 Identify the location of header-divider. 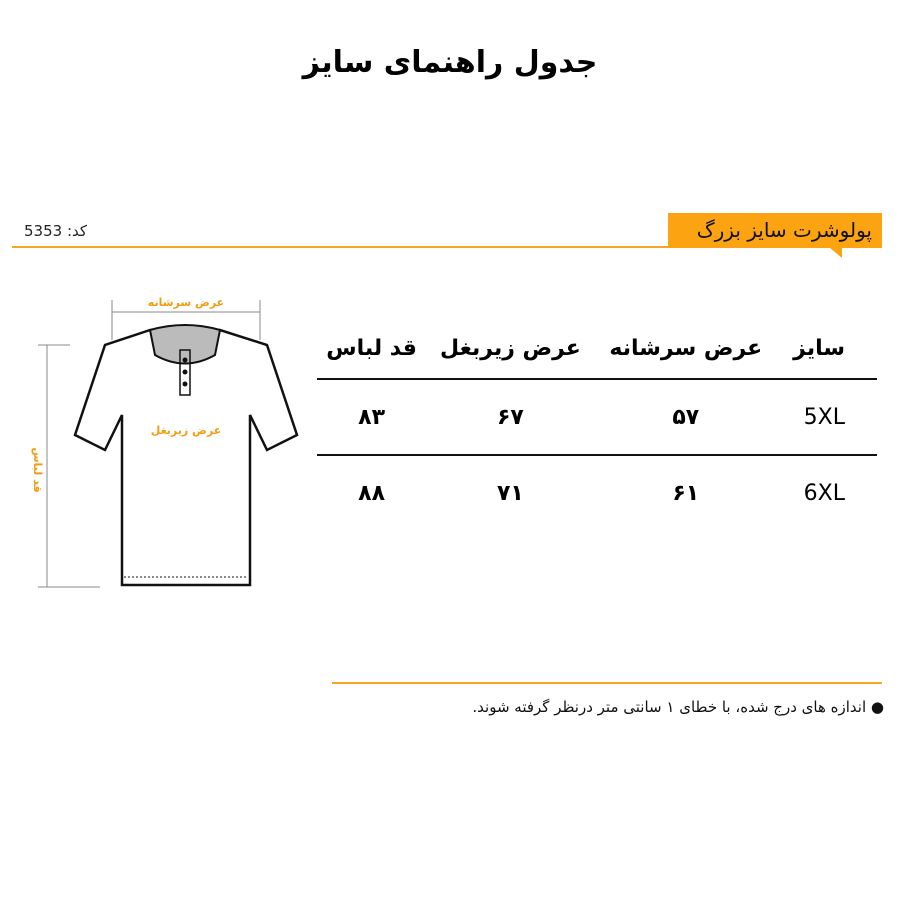
(447, 247).